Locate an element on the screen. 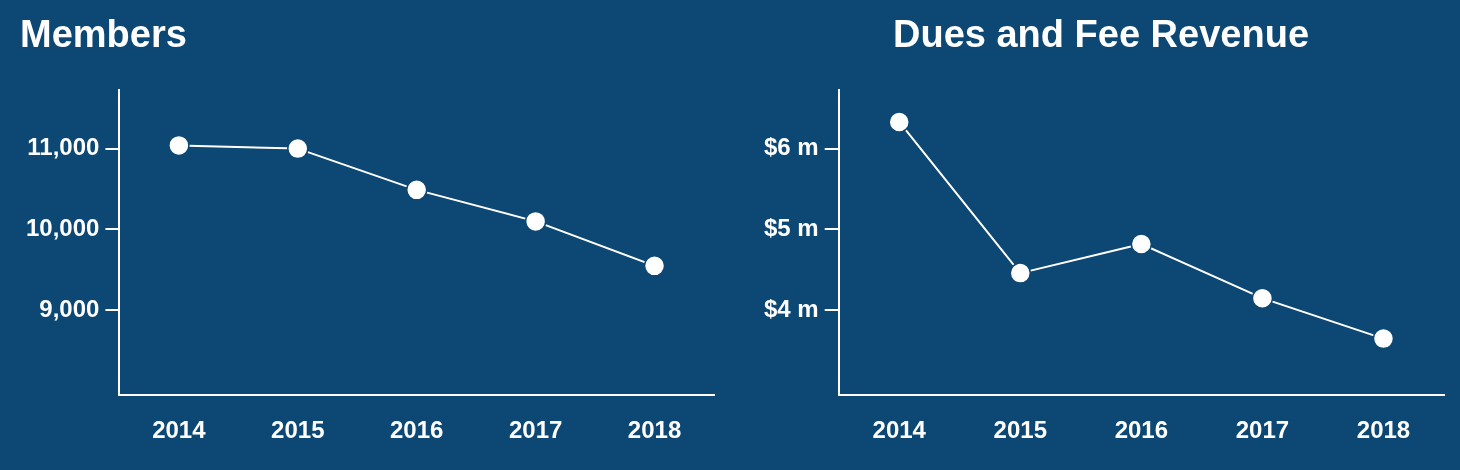  chart-title: Members is located at coordinates (103, 34).